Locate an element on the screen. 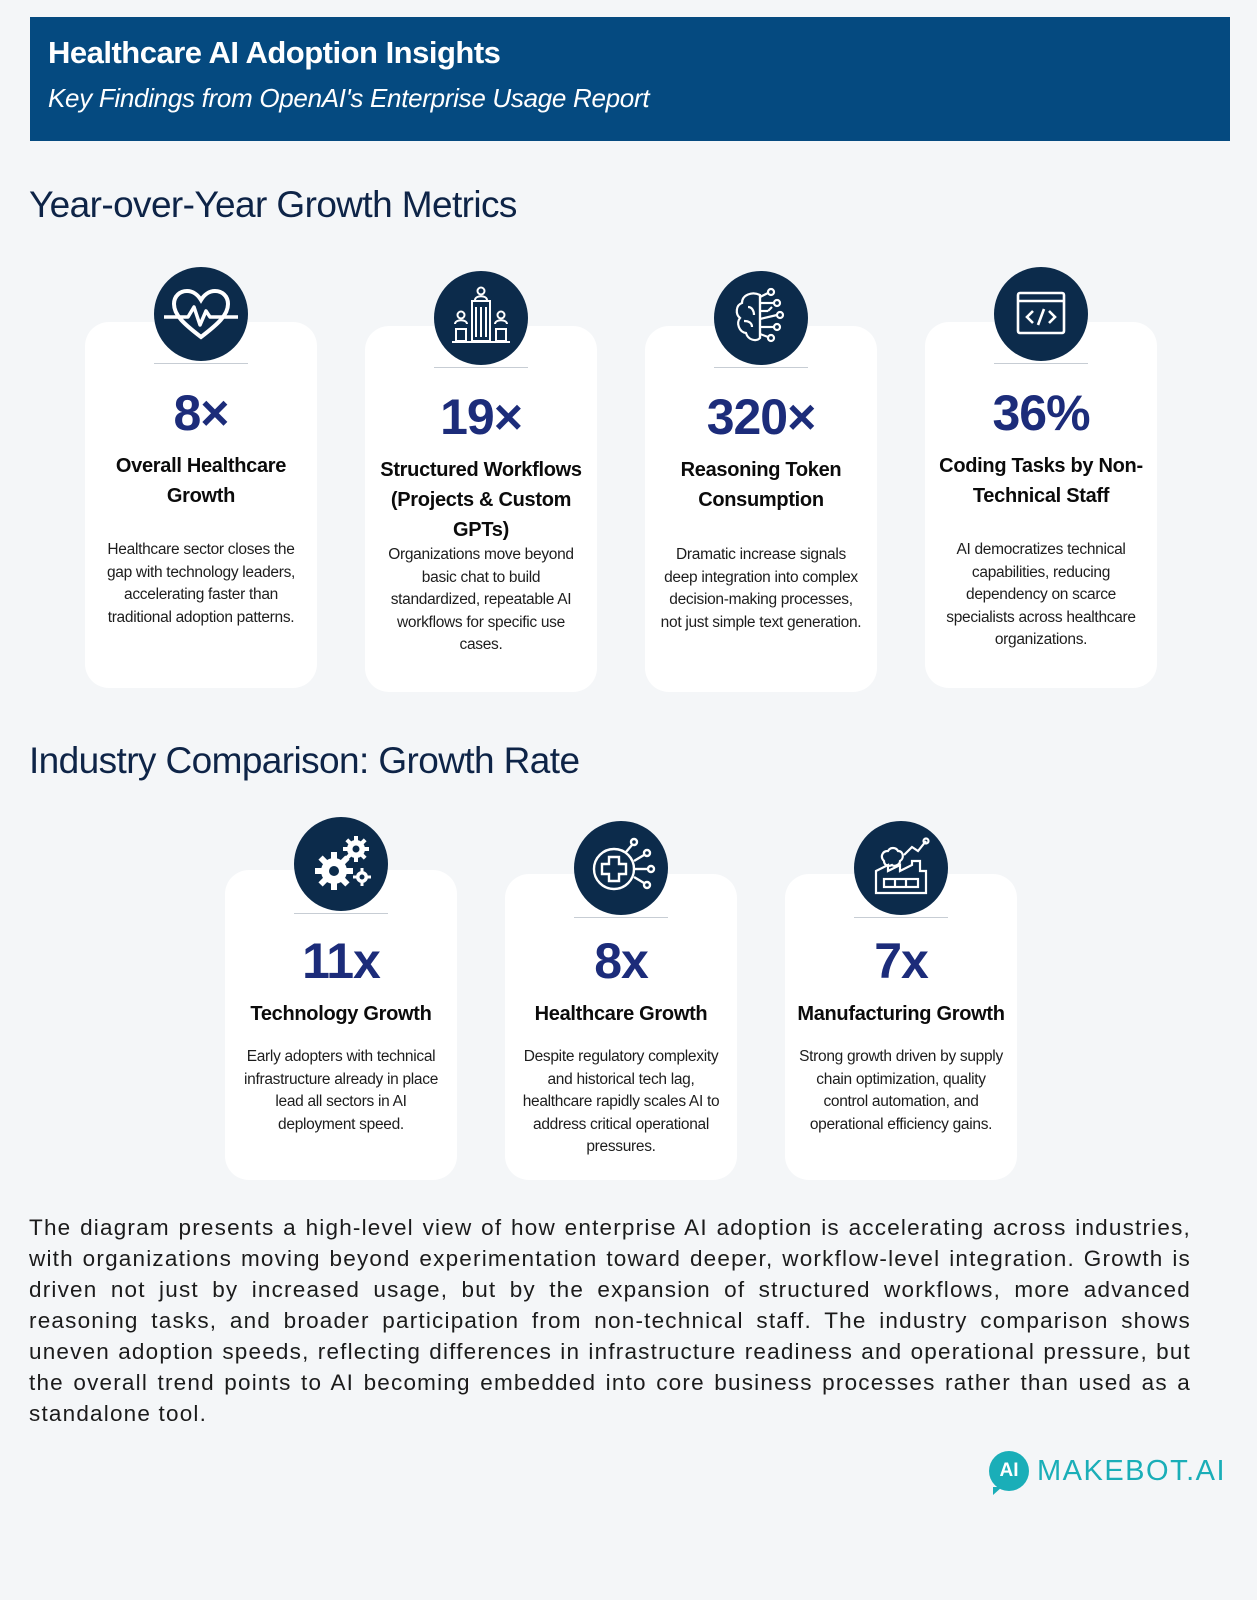  industry-comparison-heading: Industry Comparison: Growth Rate is located at coordinates (304, 760).